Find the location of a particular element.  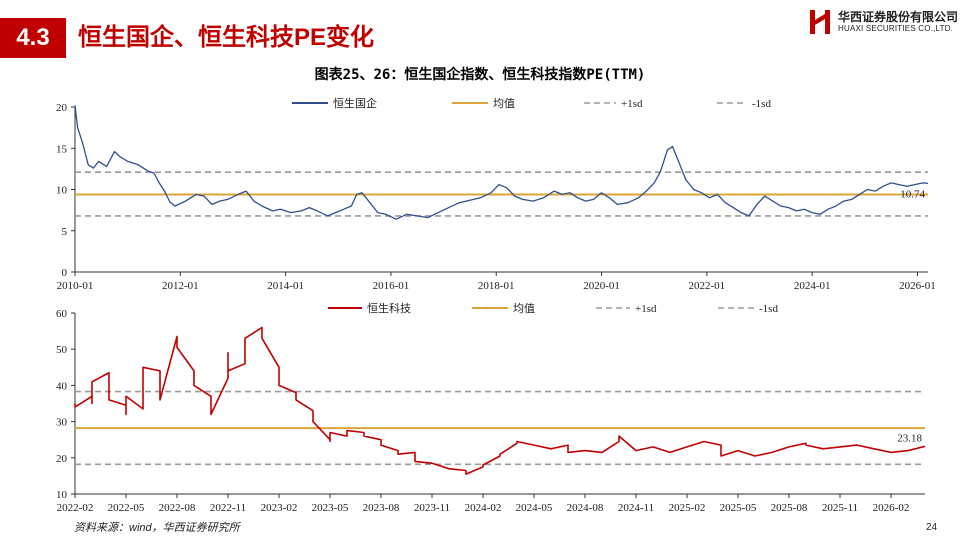

x-tick-label: 2025-08 is located at coordinates (789, 508).